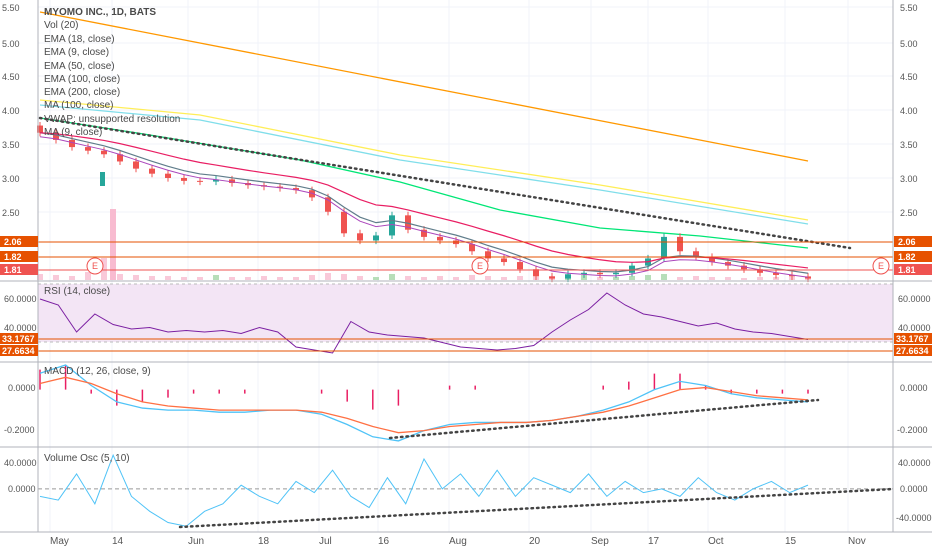 The height and width of the screenshot is (555, 932). I want to click on price-tick-left: 3.50, so click(11, 145).